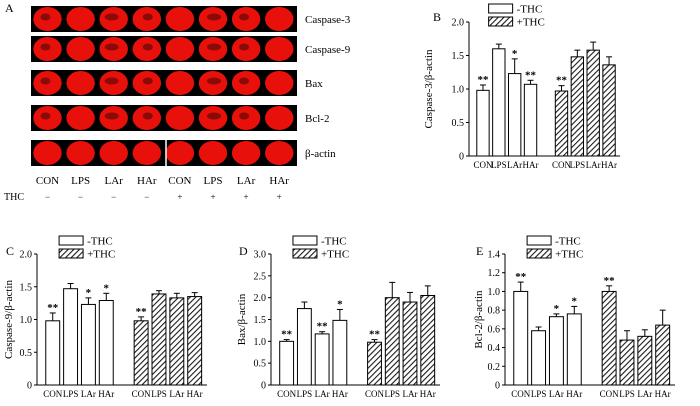  What do you see at coordinates (494, 255) in the screenshot?
I see `y-tick-label: 1.4` at bounding box center [494, 255].